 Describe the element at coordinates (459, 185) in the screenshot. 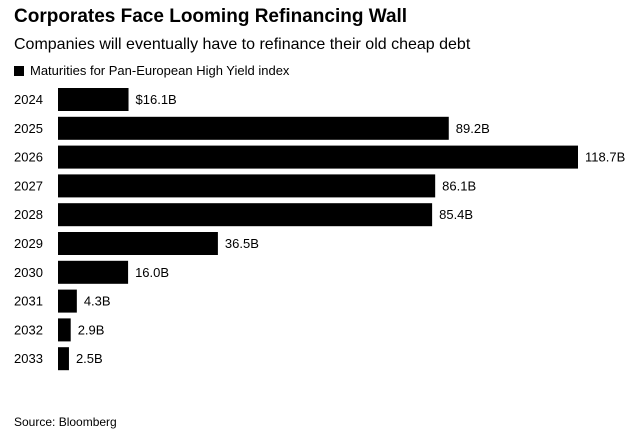

I see `value-label: 86.1B` at that location.